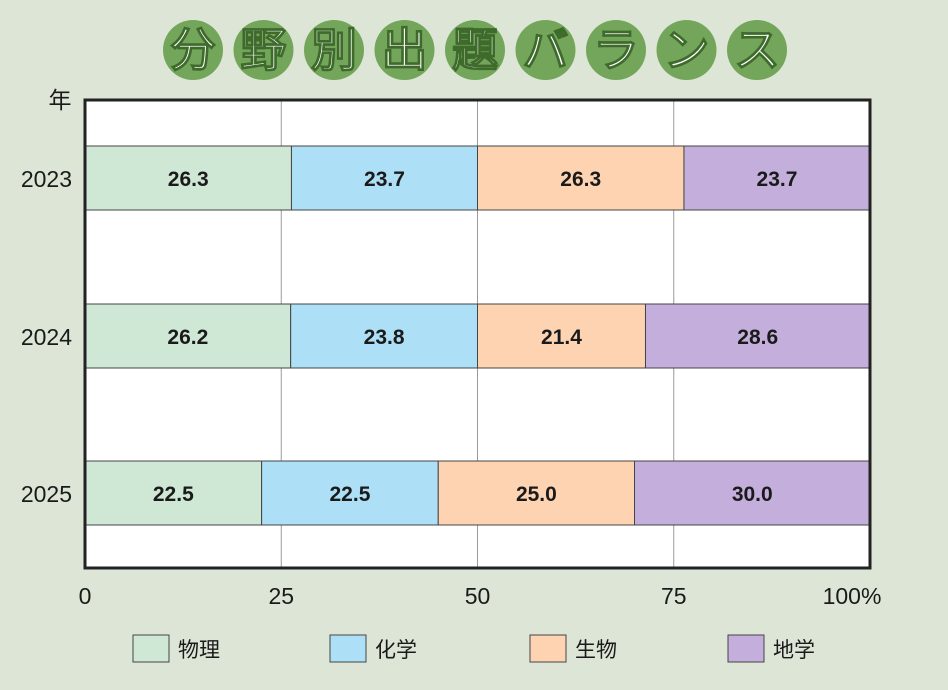  I want to click on chart-title: 分野別出題バランス, so click(475, 50).